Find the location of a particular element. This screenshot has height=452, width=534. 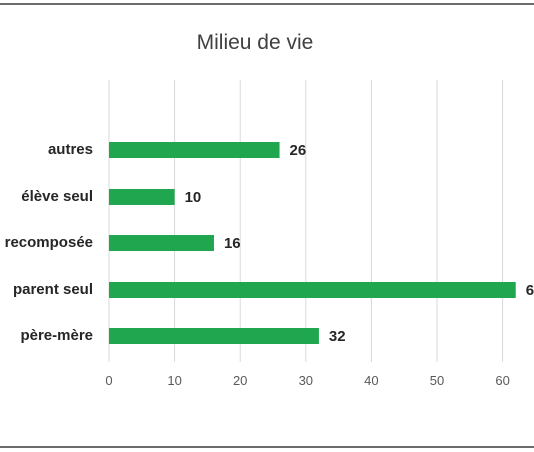

category-label: recomposée is located at coordinates (49, 242).